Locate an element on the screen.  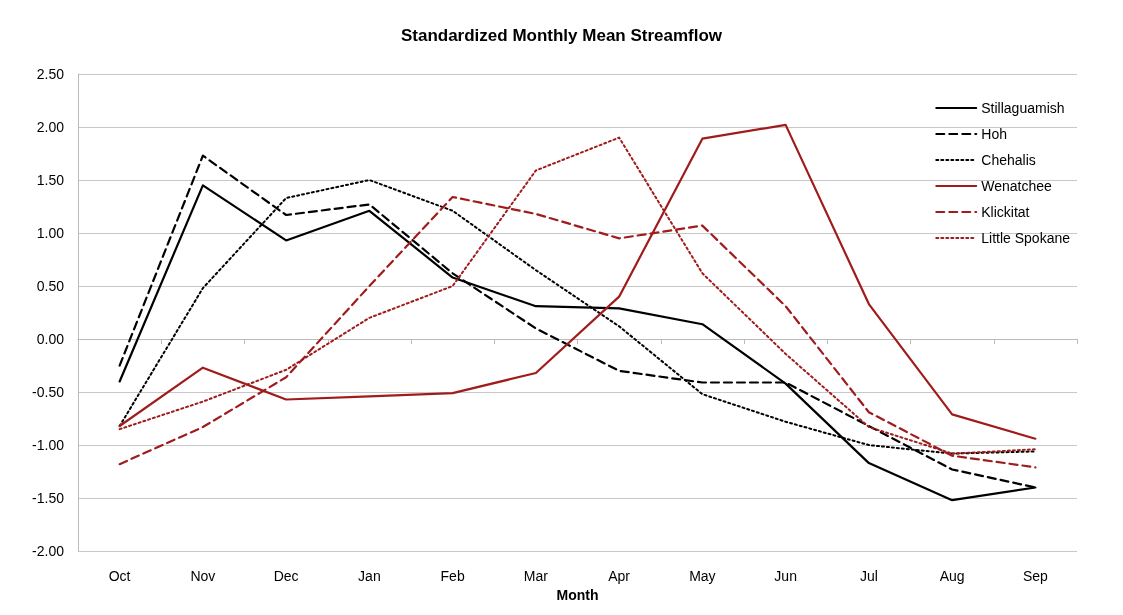
legend-label: Chehalis is located at coordinates (1008, 160).